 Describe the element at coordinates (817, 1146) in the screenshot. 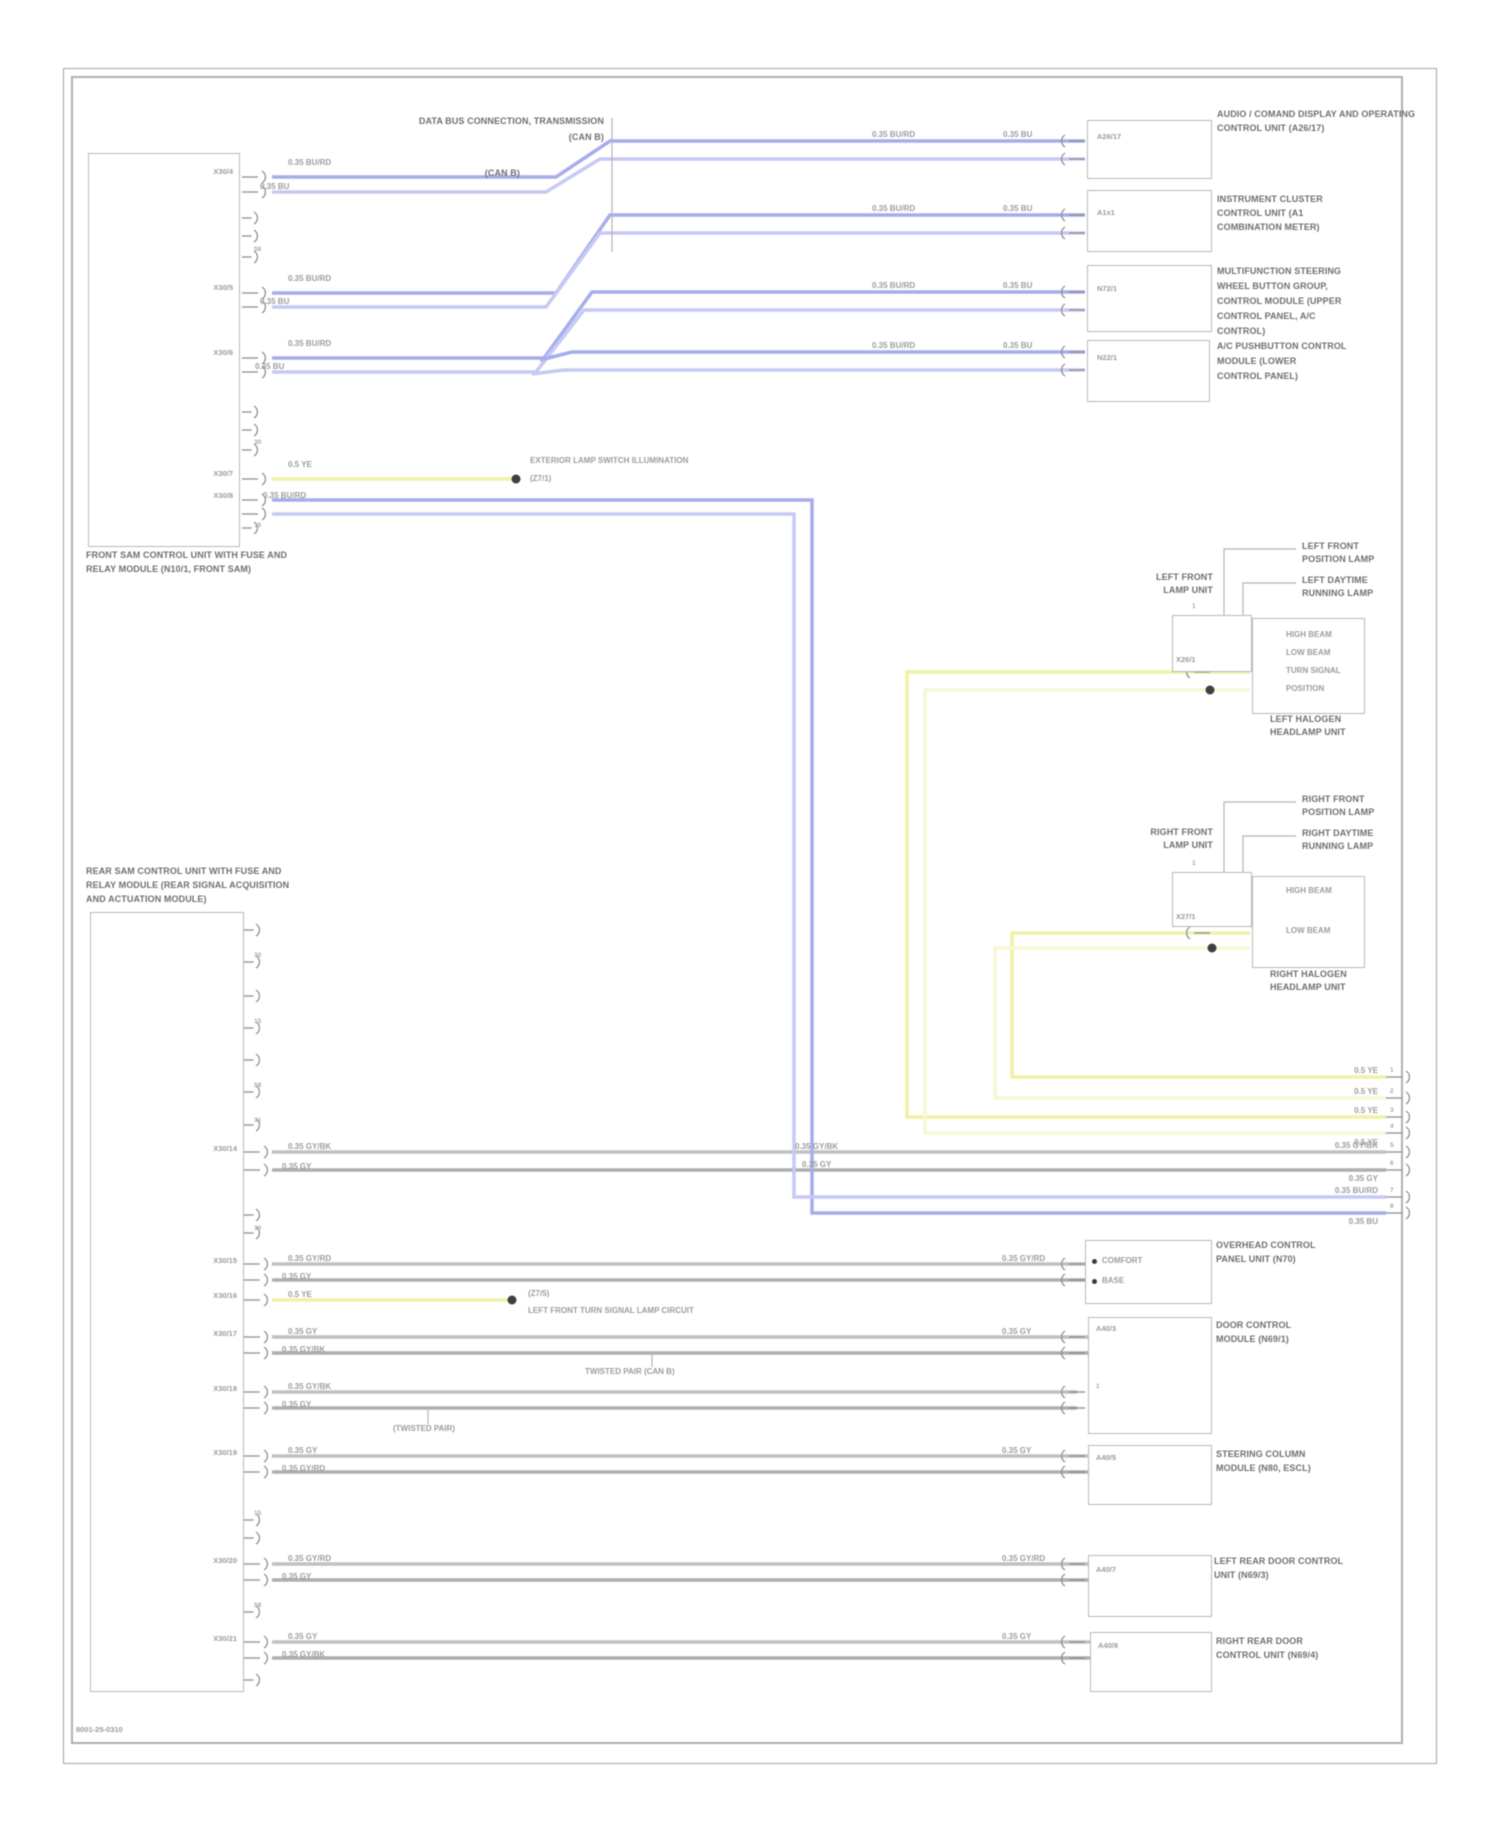

I see `label-rear_sam-wires-r1c: 0.35 GY/BK` at that location.